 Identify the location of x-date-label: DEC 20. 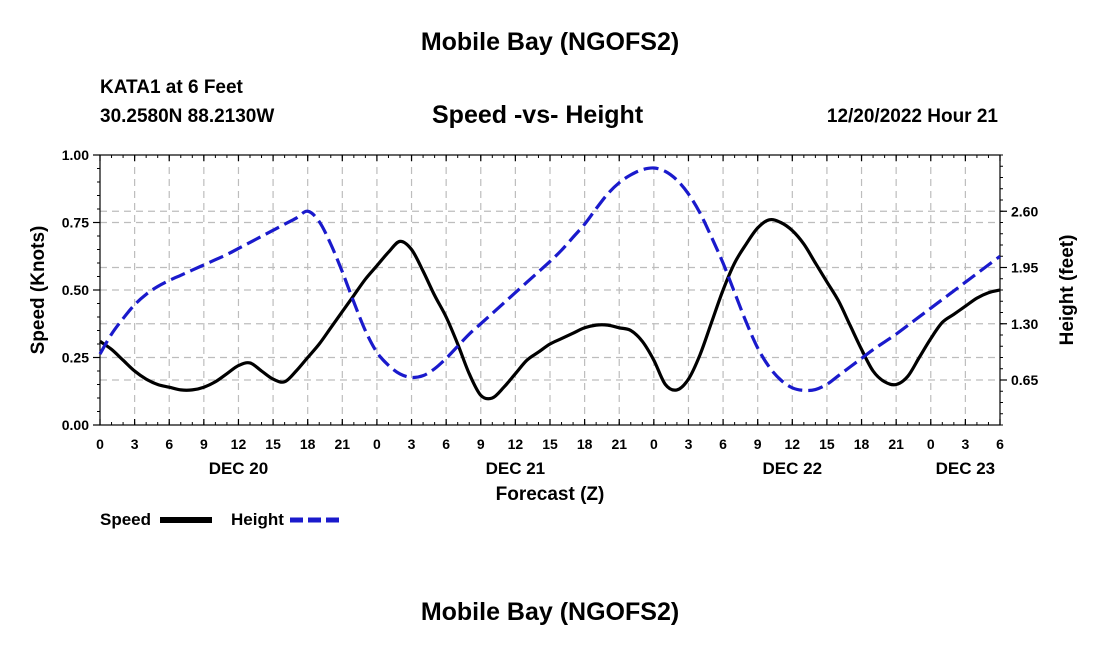
(239, 468).